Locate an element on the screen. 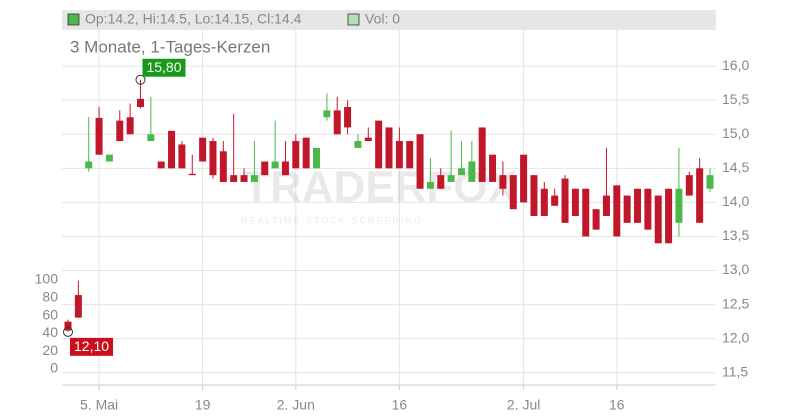 This screenshot has height=420, width=800. y-tick-label: 12,5 is located at coordinates (735, 303).